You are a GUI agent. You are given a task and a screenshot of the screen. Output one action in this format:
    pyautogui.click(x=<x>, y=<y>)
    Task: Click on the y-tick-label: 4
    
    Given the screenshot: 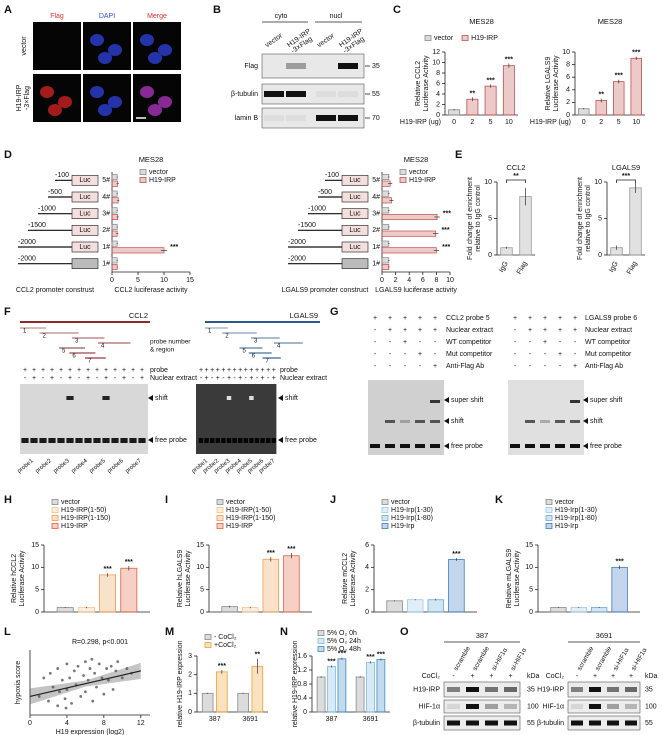 What is the action you would take?
    pyautogui.click(x=438, y=94)
    